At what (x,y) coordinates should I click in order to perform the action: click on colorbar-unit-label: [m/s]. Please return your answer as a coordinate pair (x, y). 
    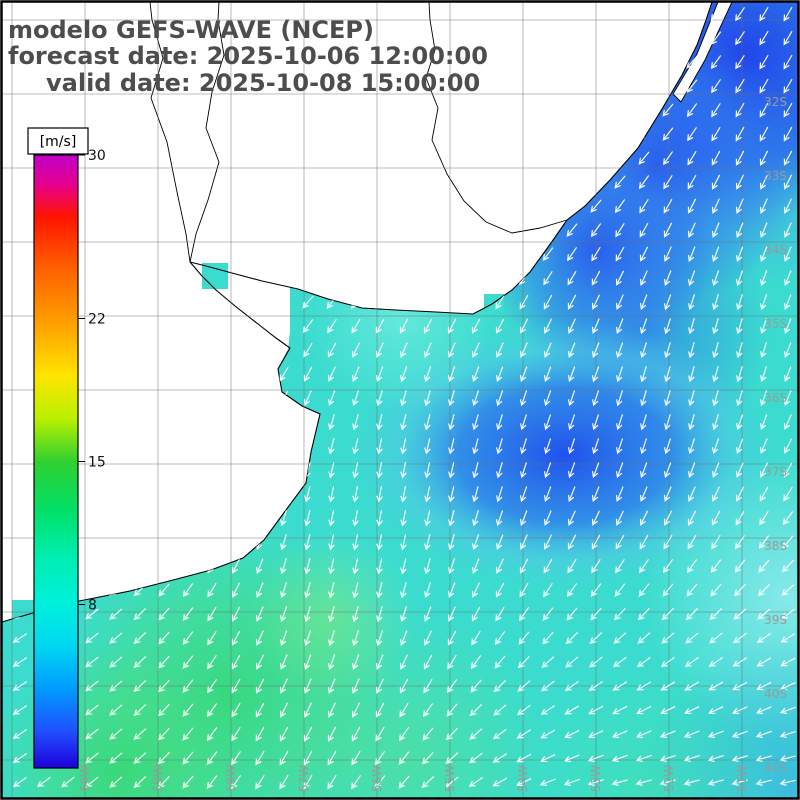
    Looking at the image, I should click on (58, 142).